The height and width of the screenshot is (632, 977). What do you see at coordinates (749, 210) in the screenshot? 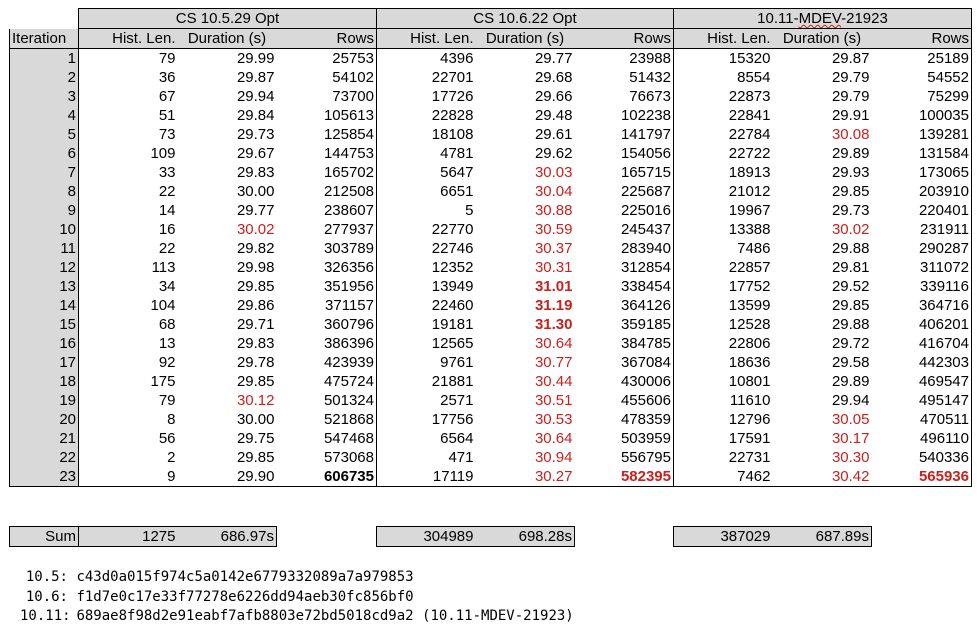
I see `hist-len-cell: 19967` at bounding box center [749, 210].